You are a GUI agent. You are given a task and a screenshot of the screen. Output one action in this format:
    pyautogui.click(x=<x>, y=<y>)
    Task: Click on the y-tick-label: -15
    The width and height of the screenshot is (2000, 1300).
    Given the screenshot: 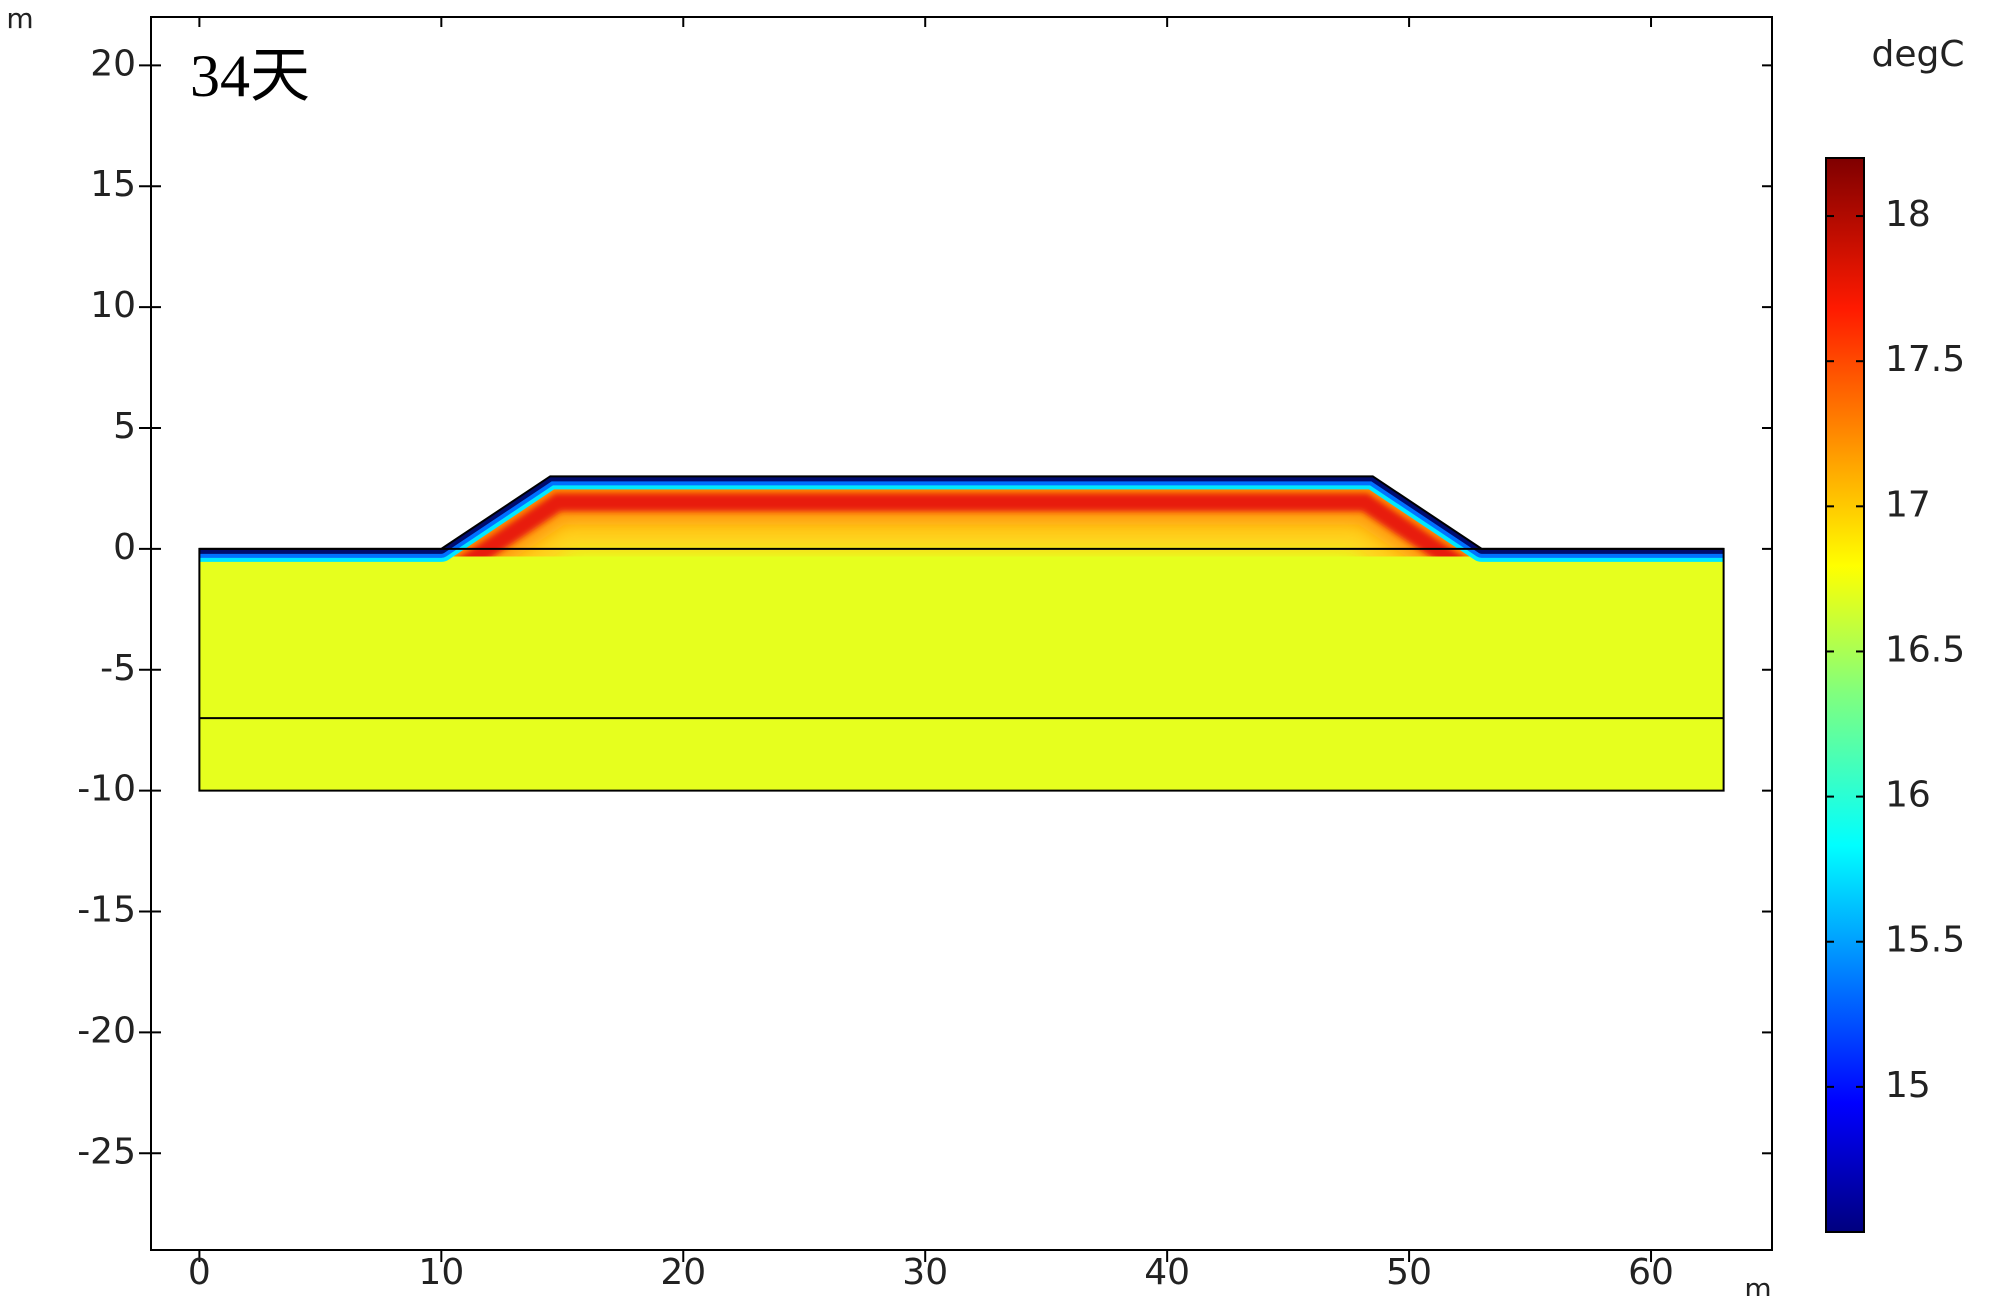 What is the action you would take?
    pyautogui.click(x=106, y=910)
    